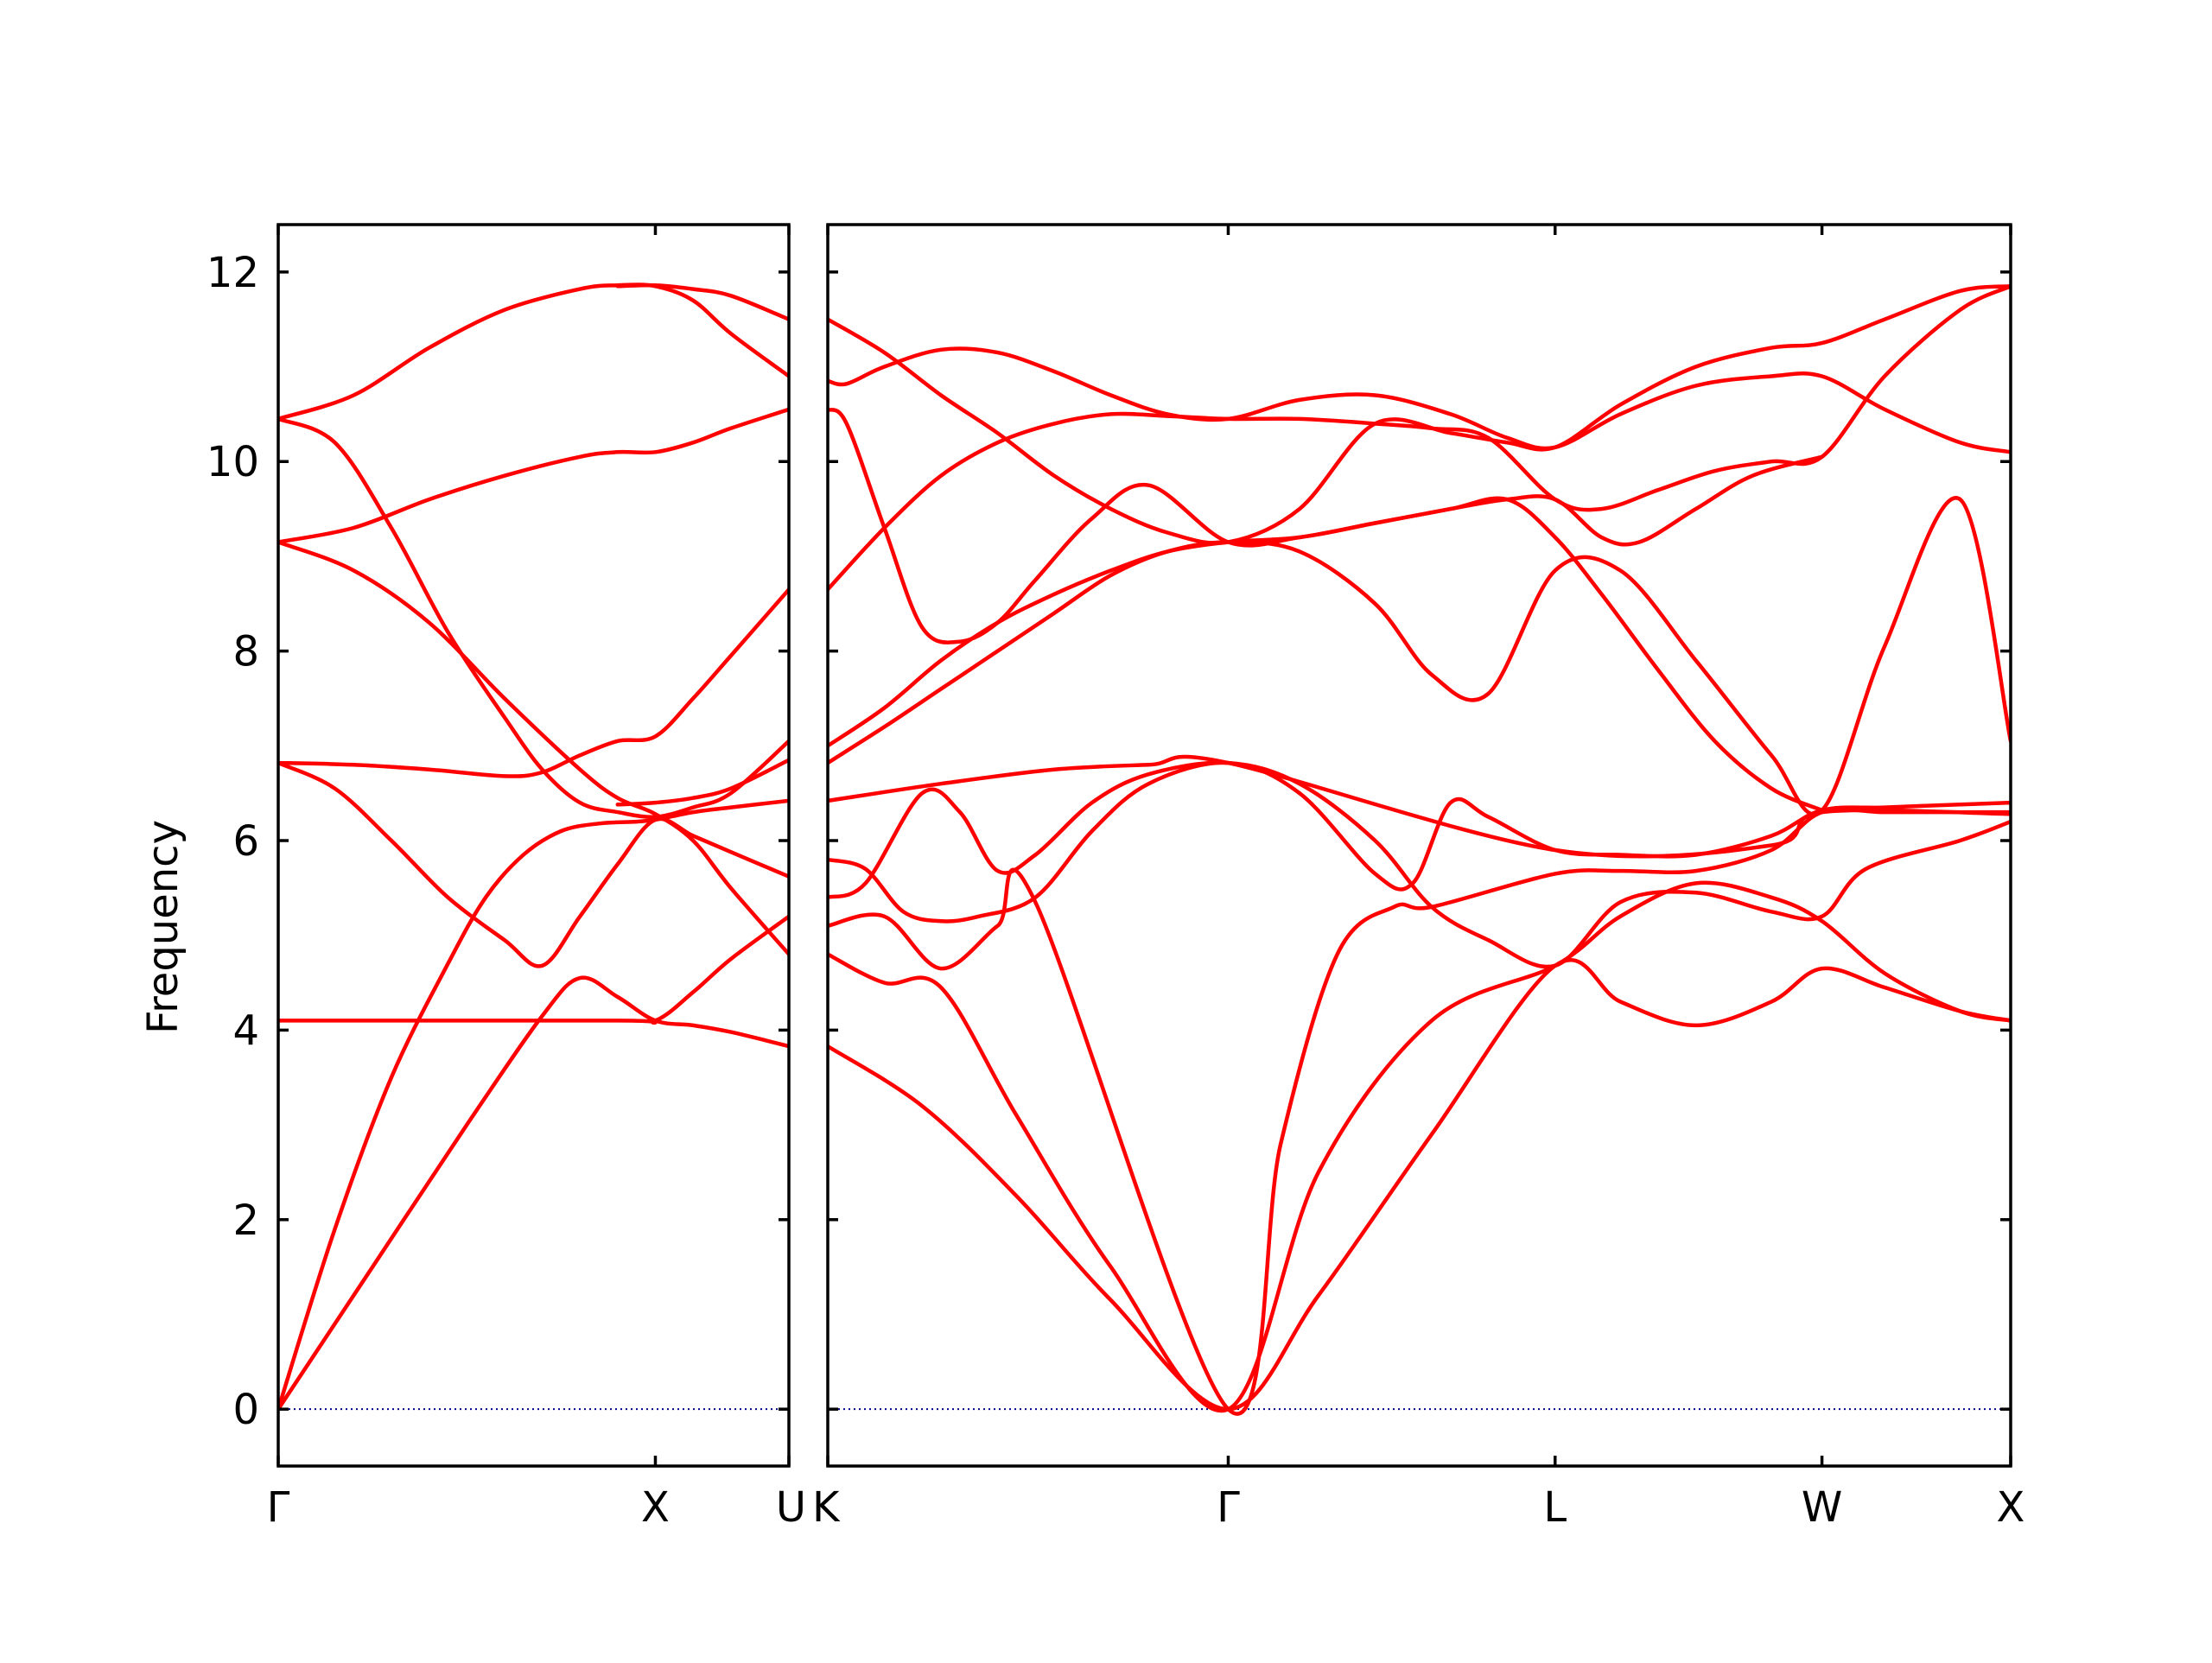 The width and height of the screenshot is (2212, 1663). What do you see at coordinates (1555, 1508) in the screenshot?
I see `x-tick-label: L` at bounding box center [1555, 1508].